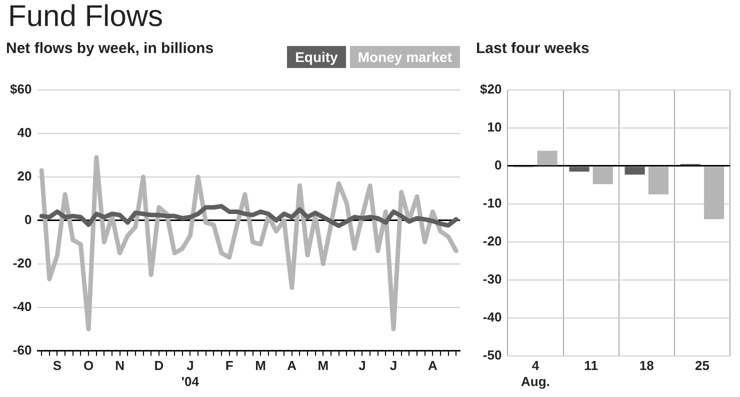 The height and width of the screenshot is (397, 740). What do you see at coordinates (646, 366) in the screenshot?
I see `x-tick-label: 18` at bounding box center [646, 366].